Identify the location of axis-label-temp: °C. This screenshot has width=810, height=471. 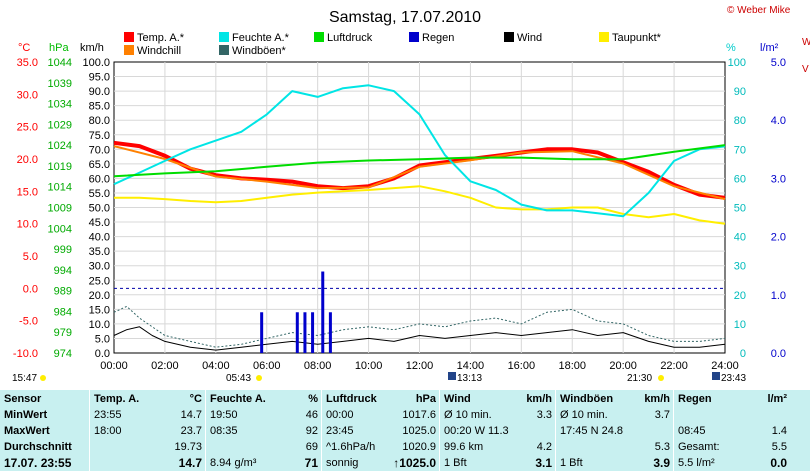
(24, 48).